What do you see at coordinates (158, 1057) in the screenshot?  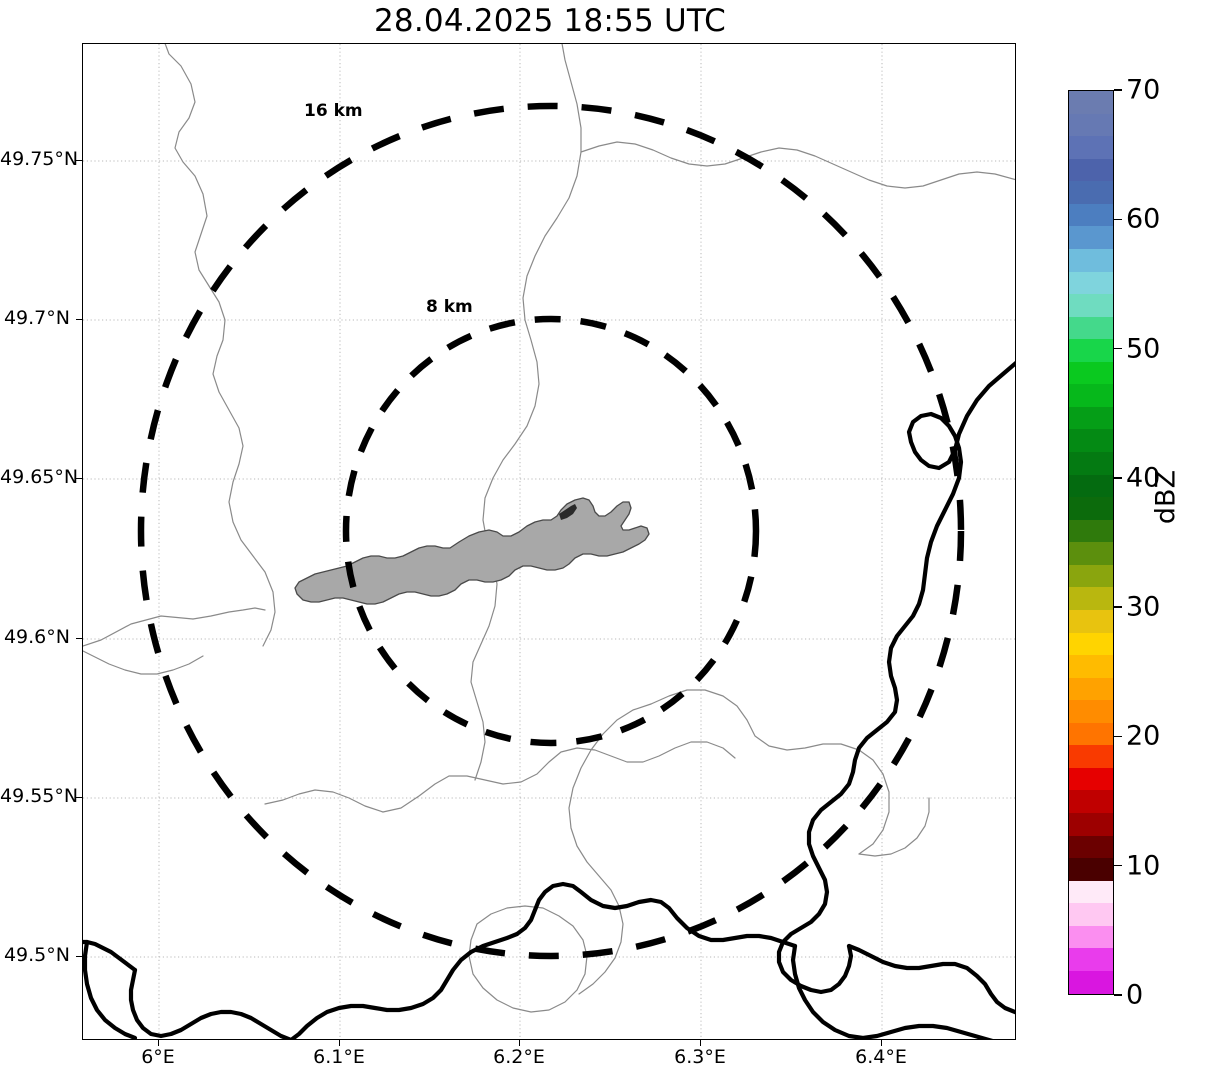 I see `lon-tick-label-6: 6°E` at bounding box center [158, 1057].